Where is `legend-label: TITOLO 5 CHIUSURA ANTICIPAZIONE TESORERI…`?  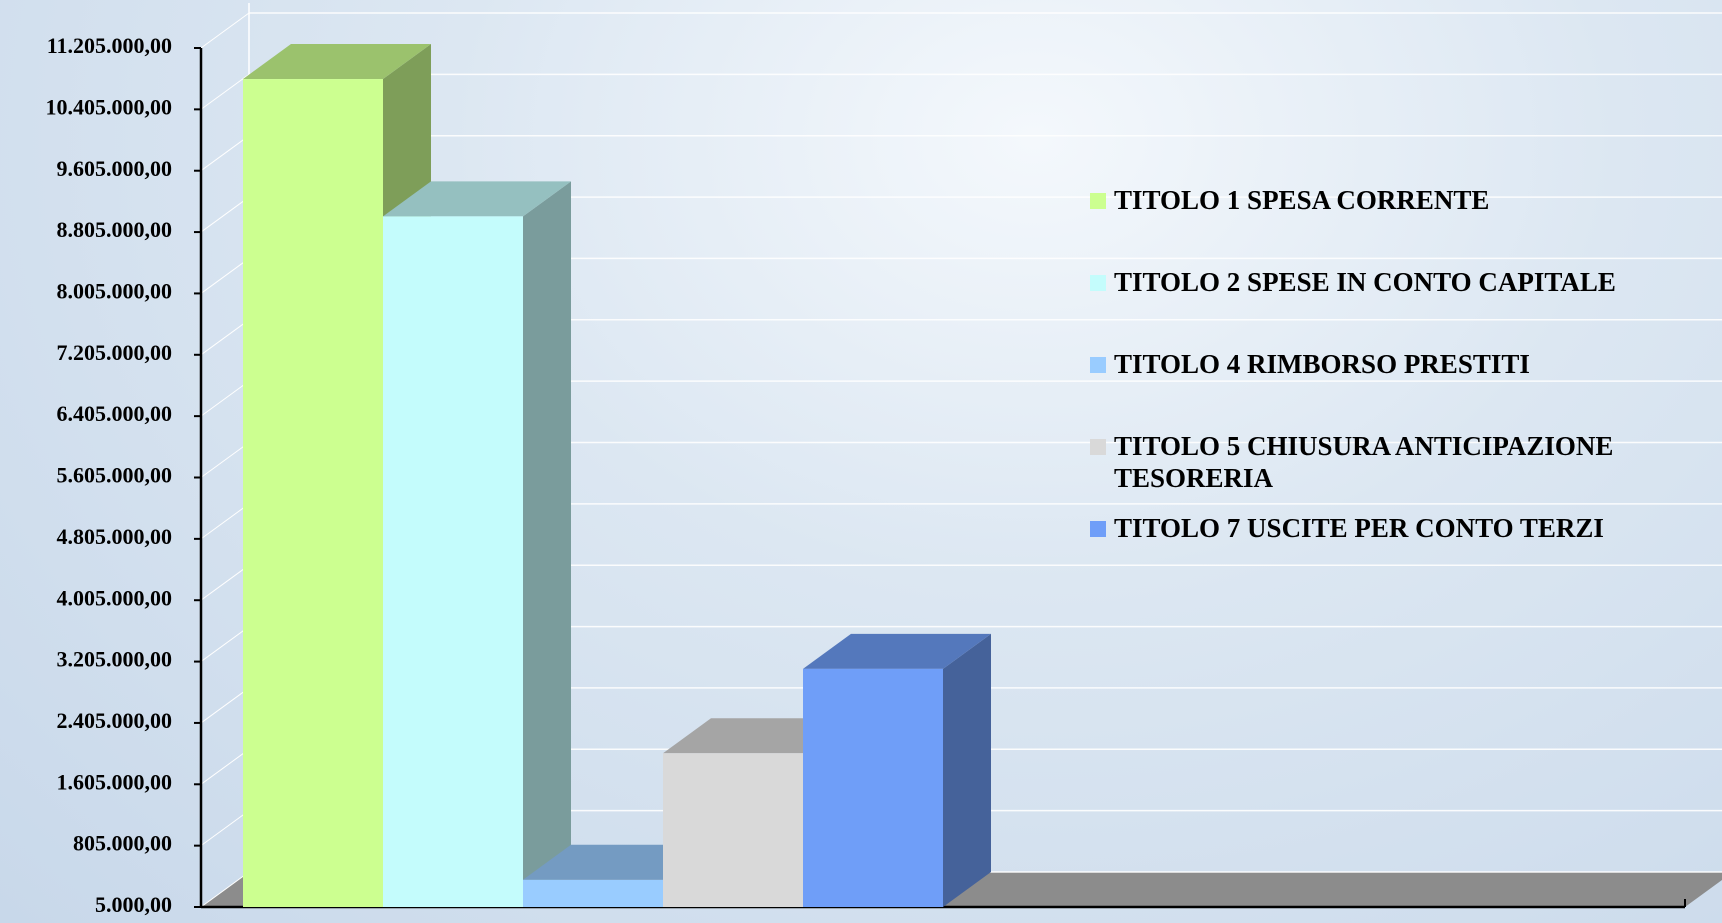
legend-label: TITOLO 5 CHIUSURA ANTICIPAZIONE TESORERI… is located at coordinates (1364, 462).